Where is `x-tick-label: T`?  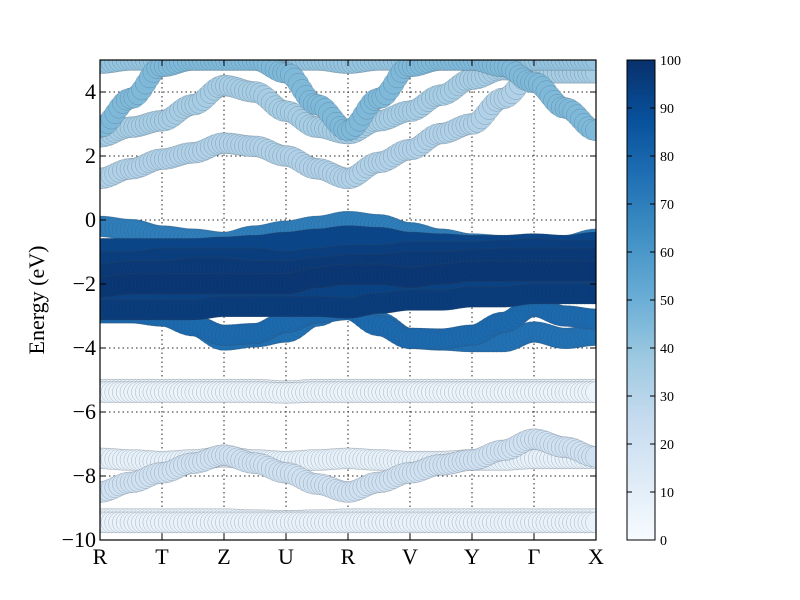 x-tick-label: T is located at coordinates (162, 556).